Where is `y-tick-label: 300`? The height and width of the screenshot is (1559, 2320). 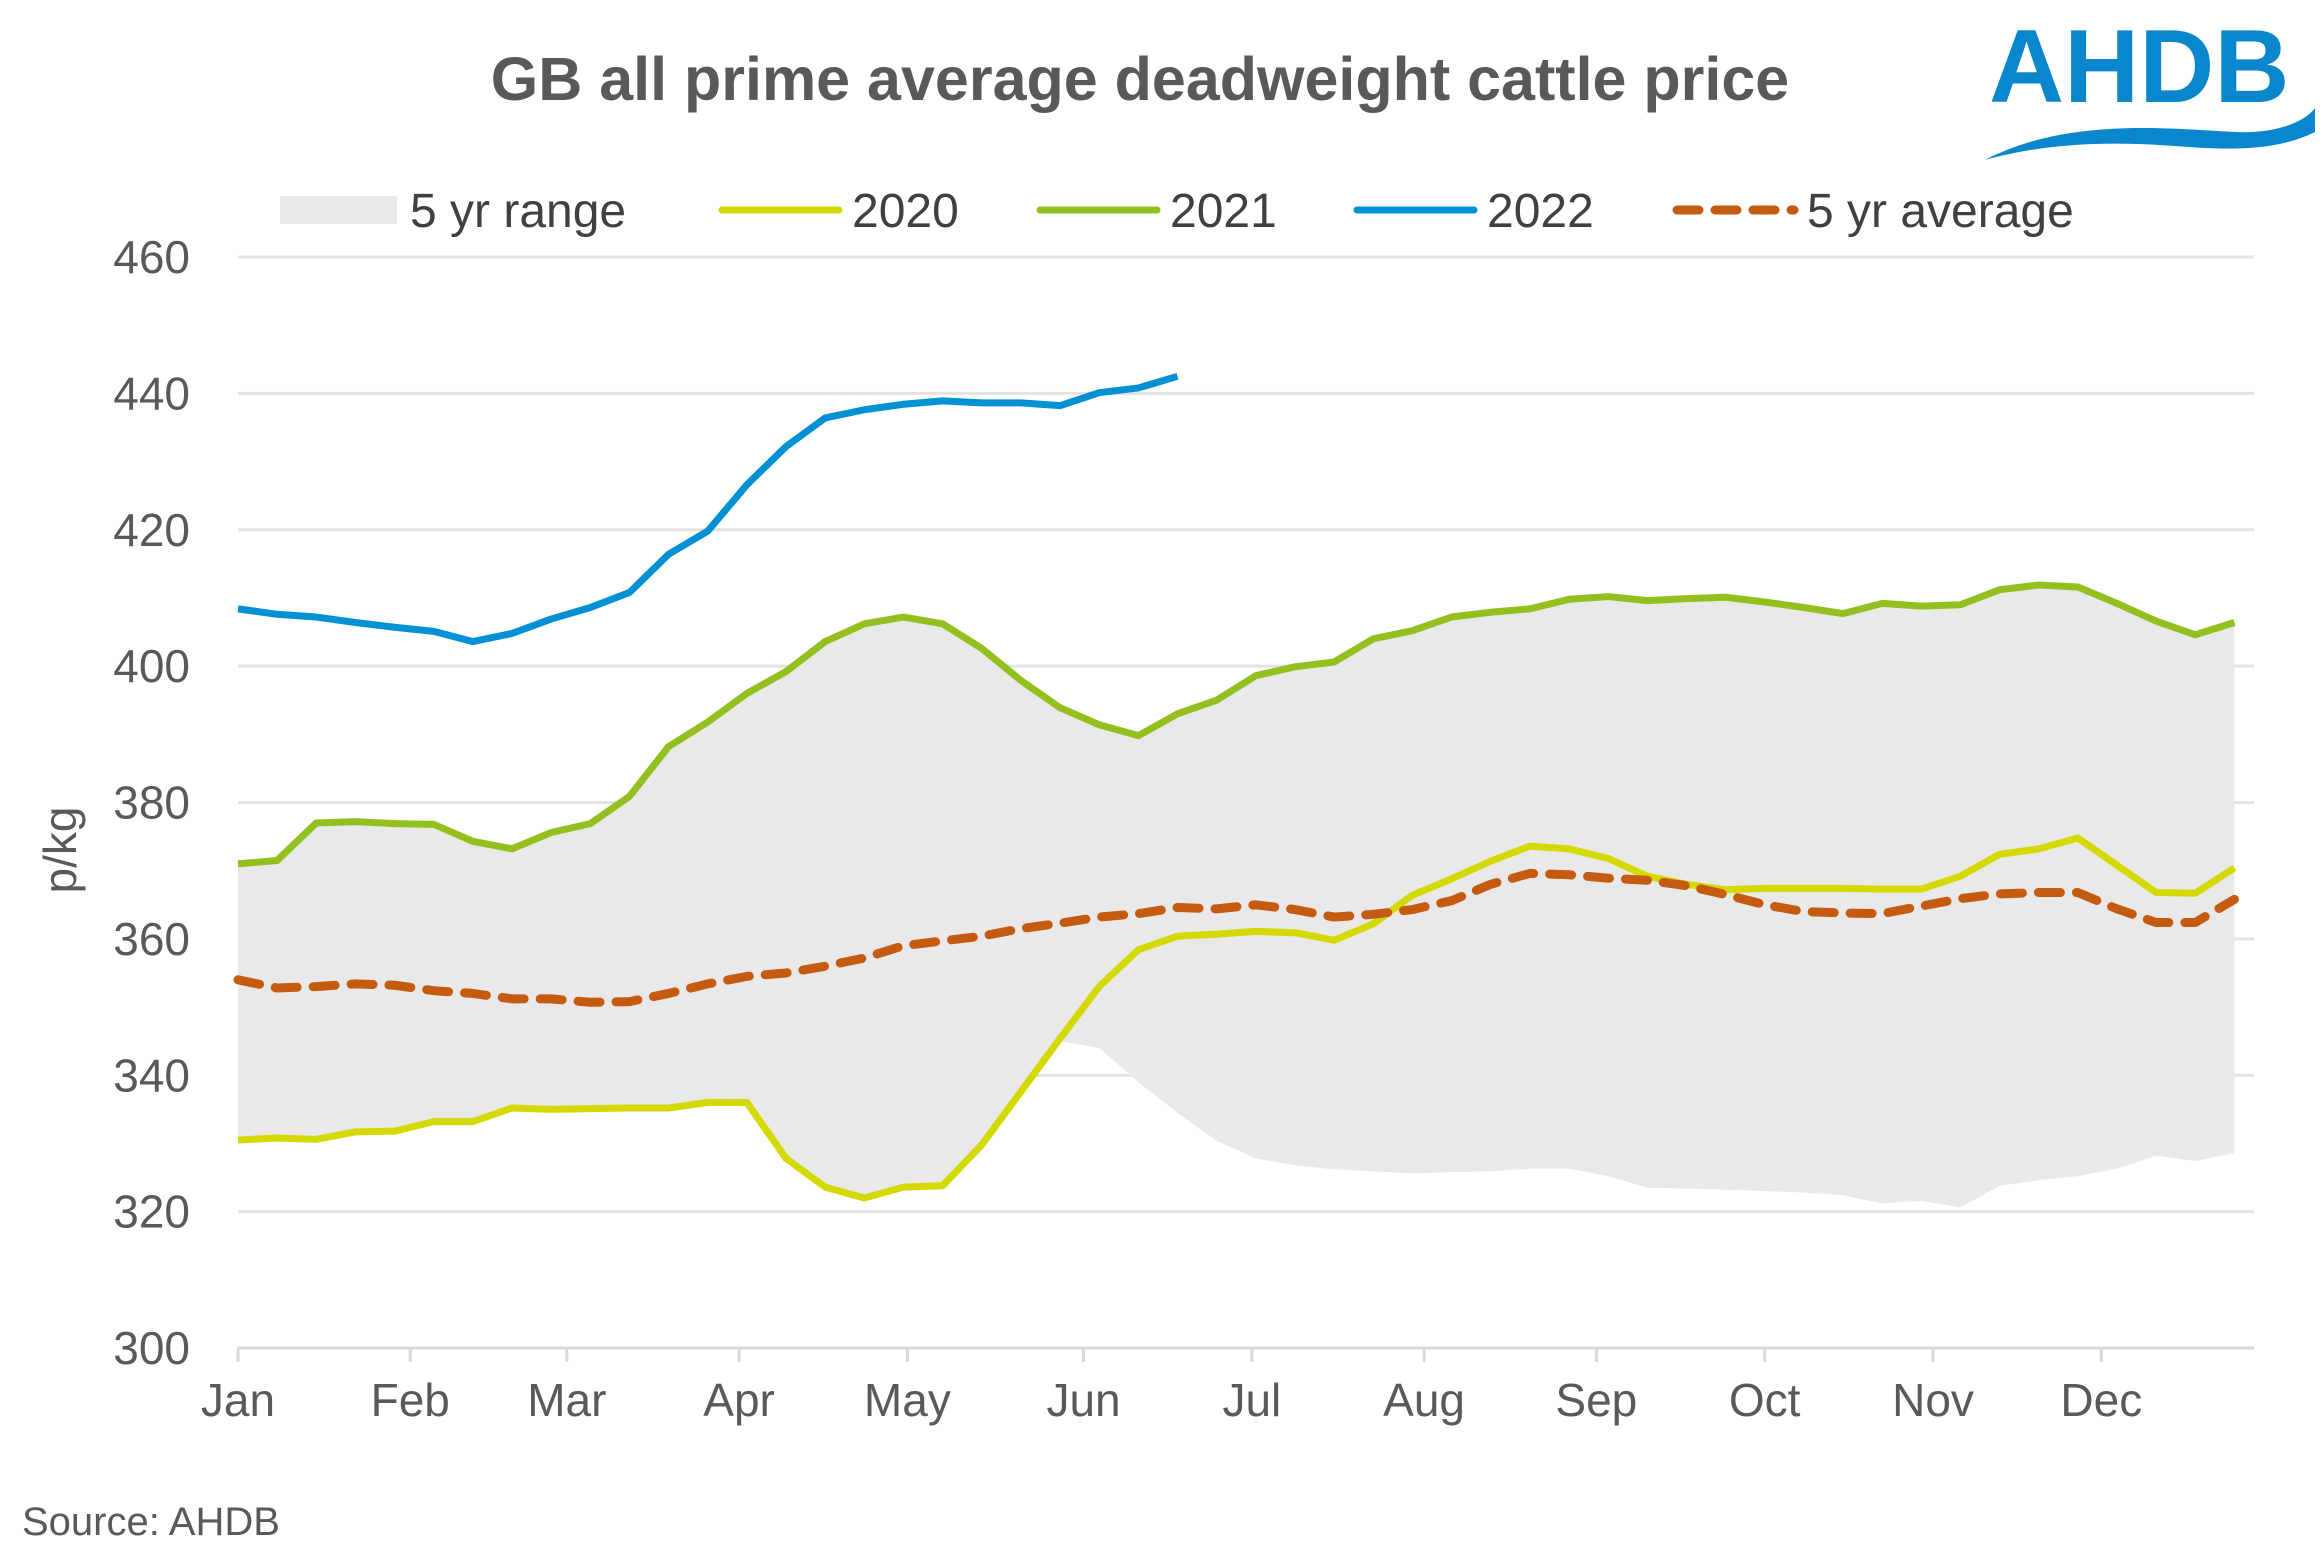 y-tick-label: 300 is located at coordinates (151, 1348).